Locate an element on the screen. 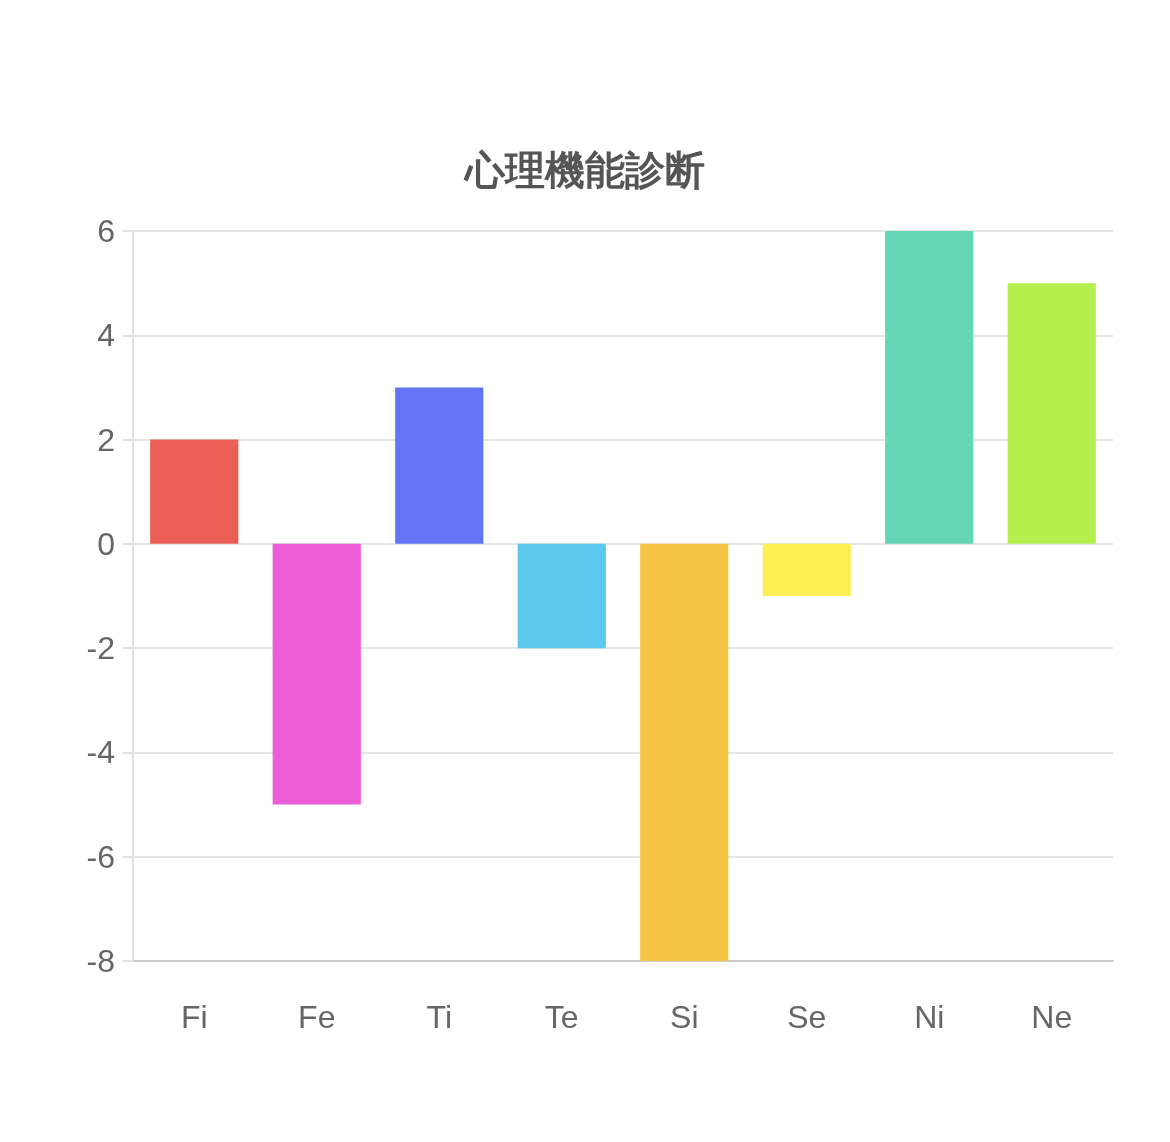  x-tick-label: Si is located at coordinates (684, 1017).